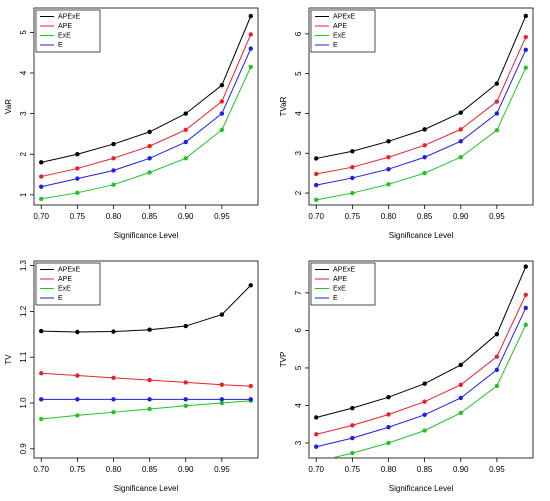  Describe the element at coordinates (298, 73) in the screenshot. I see `y-tick-label: 5` at that location.